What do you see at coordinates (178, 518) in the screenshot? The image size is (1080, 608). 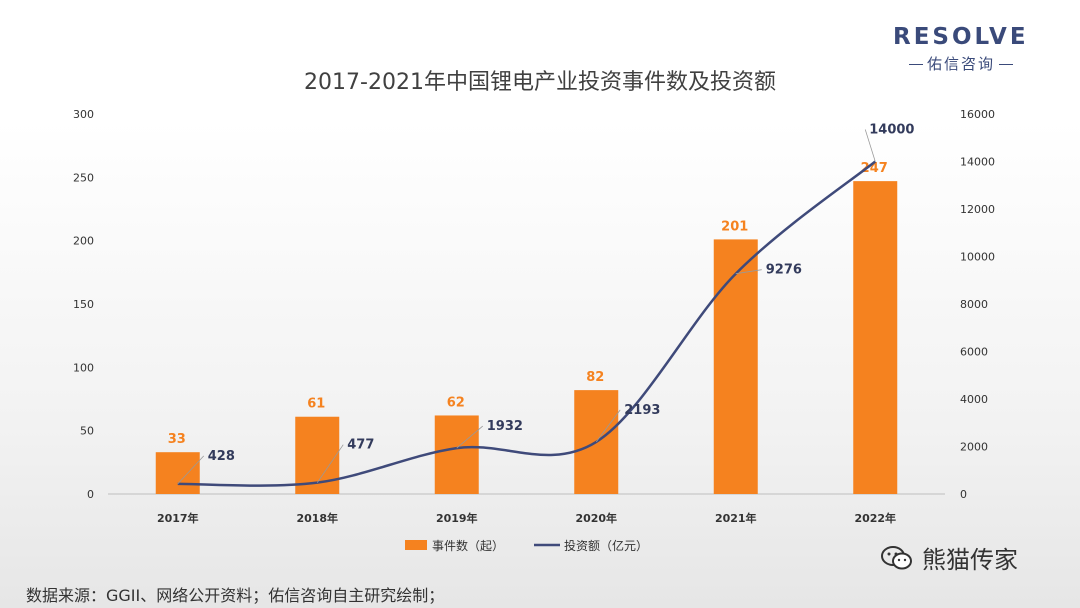 I see `x-tick-label: 2017年` at bounding box center [178, 518].